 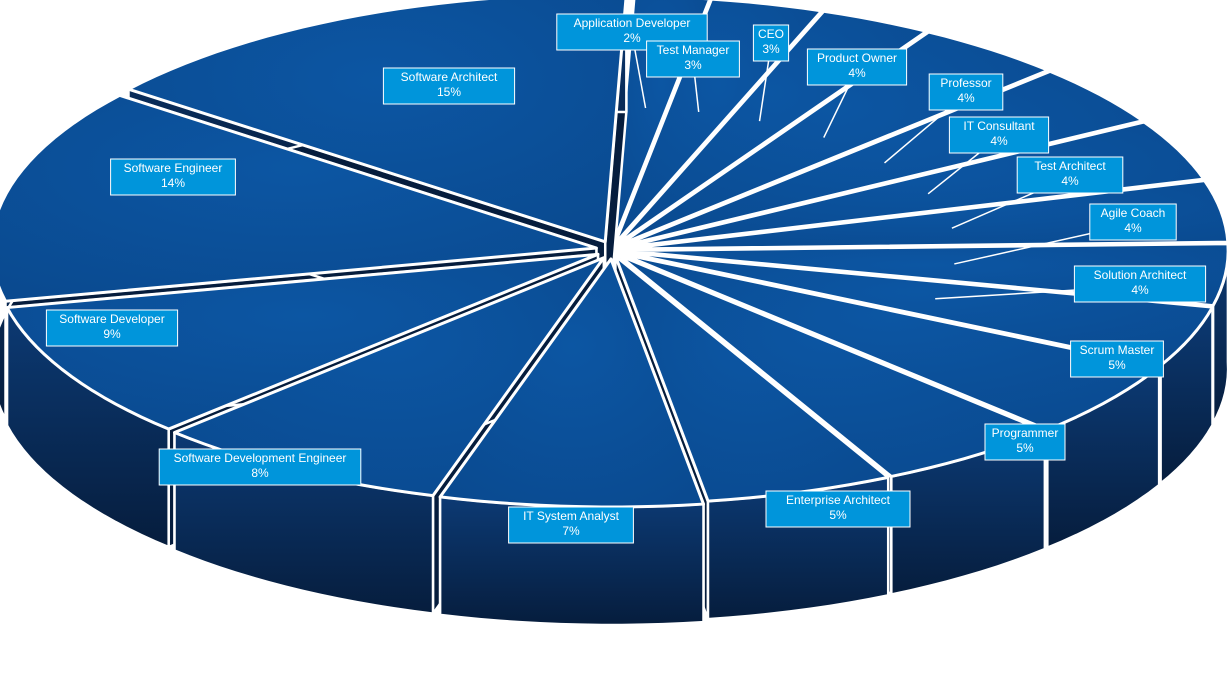 I want to click on label-category: Agile Coach, so click(x=1133, y=213).